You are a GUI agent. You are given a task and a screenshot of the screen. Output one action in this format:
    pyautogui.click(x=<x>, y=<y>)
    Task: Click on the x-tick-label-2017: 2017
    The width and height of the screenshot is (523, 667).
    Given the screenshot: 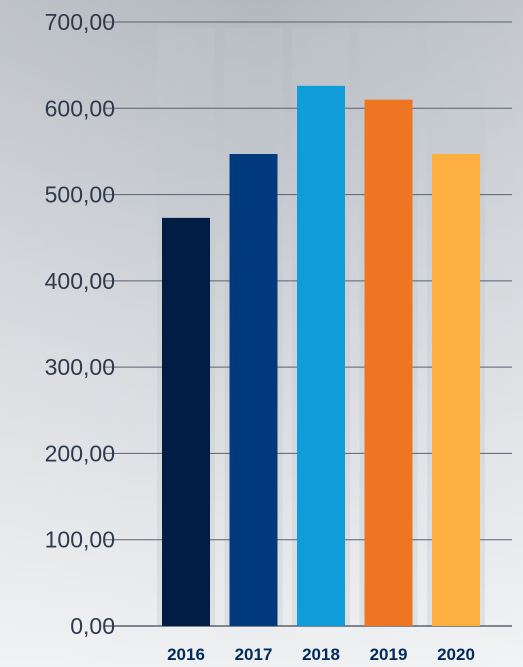 What is the action you would take?
    pyautogui.click(x=254, y=654)
    